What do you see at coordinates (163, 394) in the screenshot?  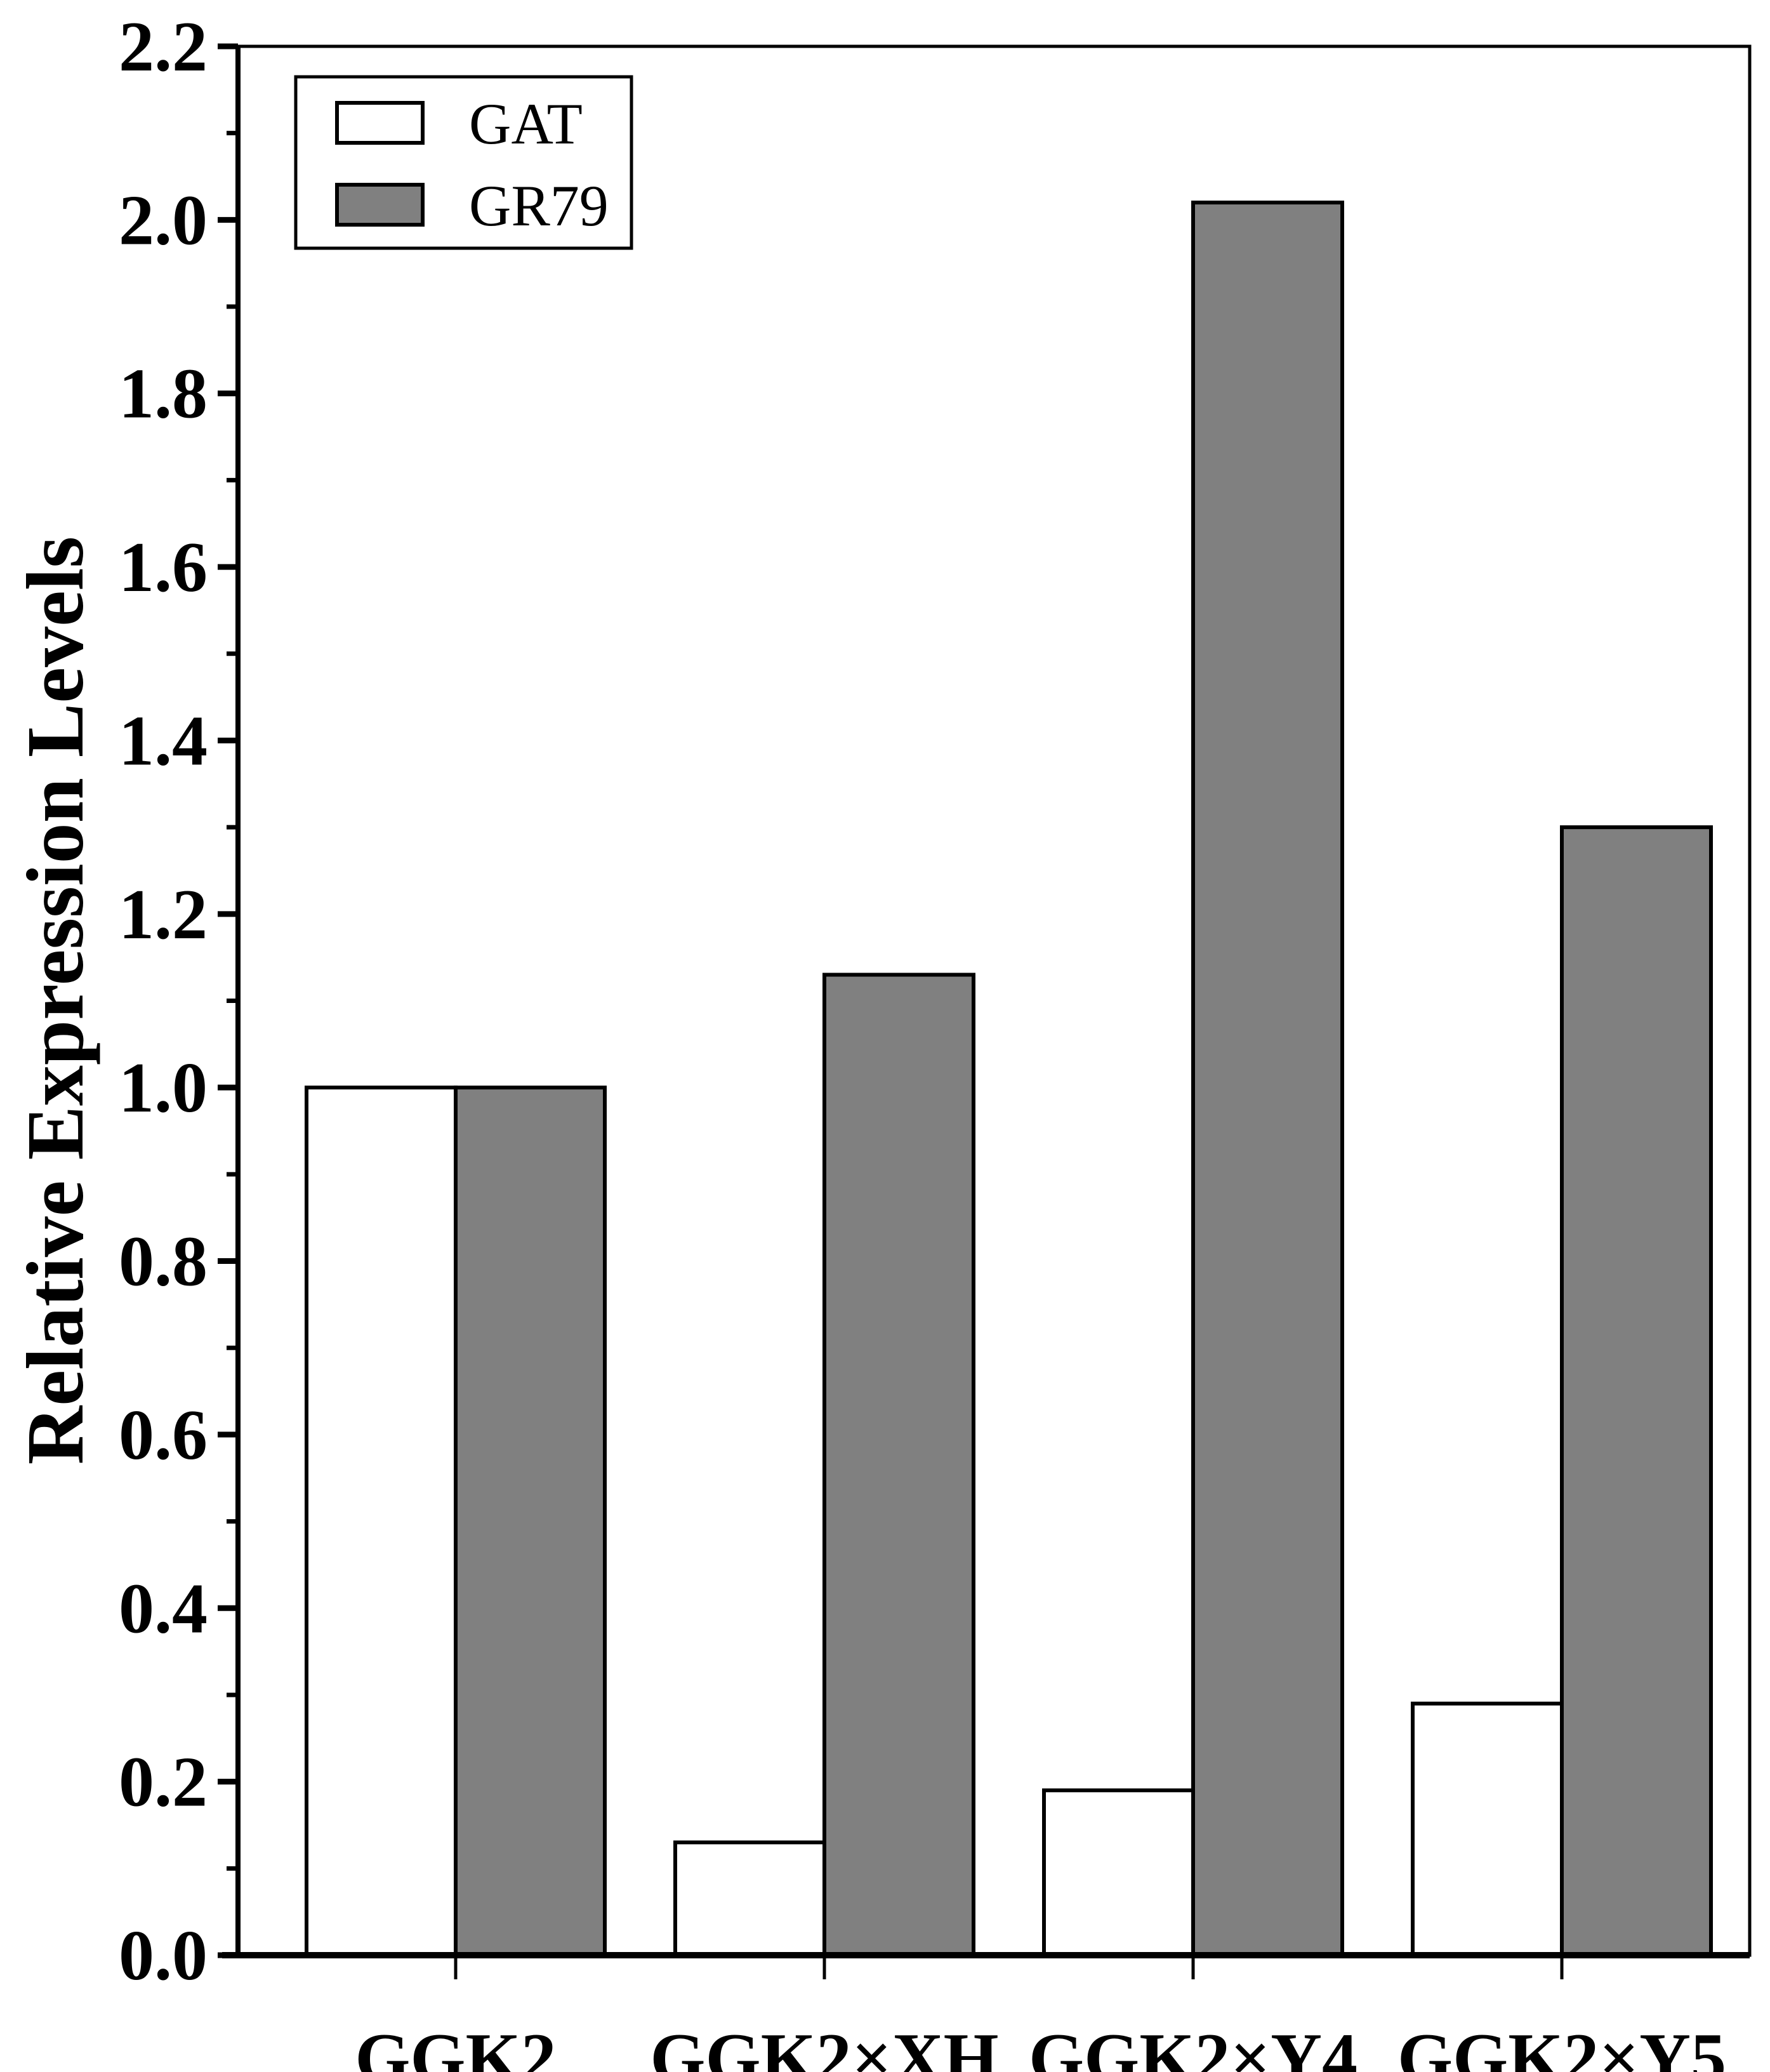 I see `y-tick-label: 1.8` at bounding box center [163, 394].